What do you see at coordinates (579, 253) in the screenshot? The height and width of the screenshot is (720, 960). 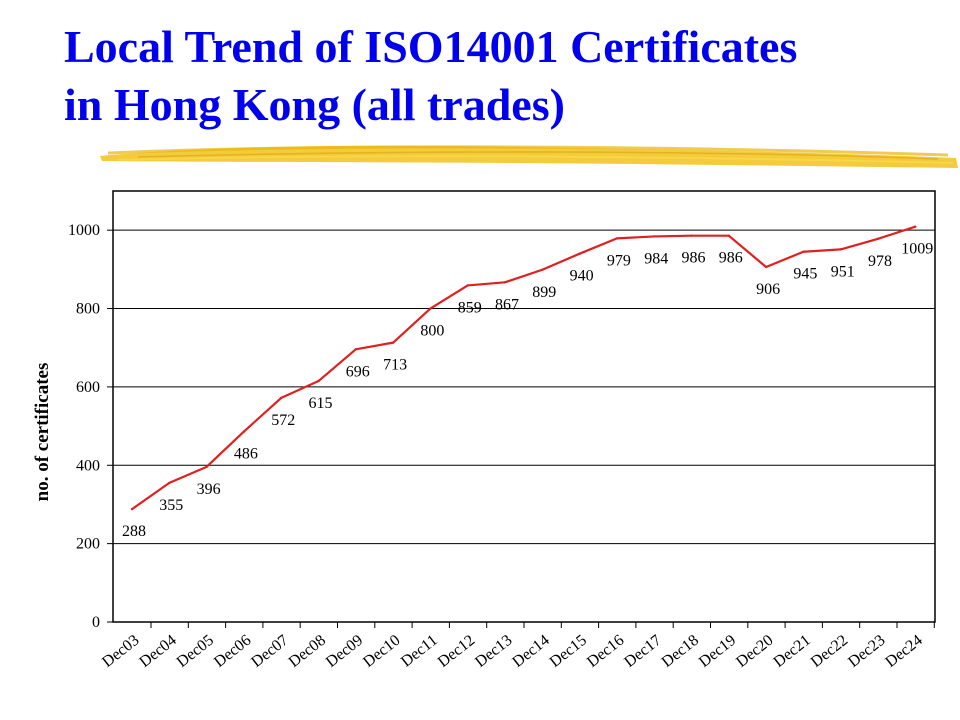 I see `data-point-Dec15` at bounding box center [579, 253].